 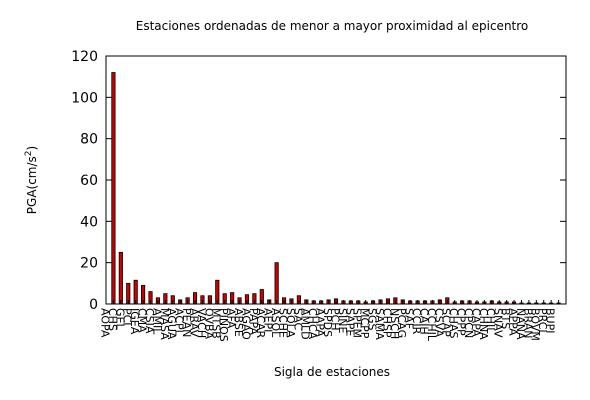 What do you see at coordinates (268, 320) in the screenshot?
I see `x-tick-label: AEPI` at bounding box center [268, 320].